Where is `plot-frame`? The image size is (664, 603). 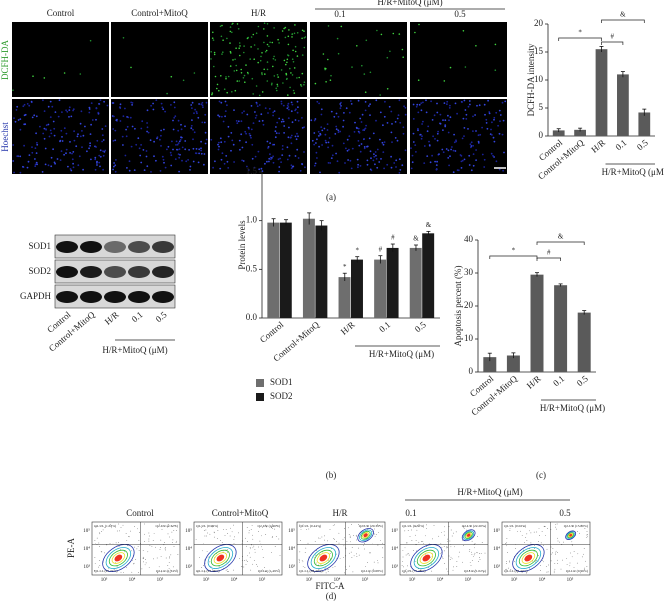
plot-frame is located at coordinates (136, 548).